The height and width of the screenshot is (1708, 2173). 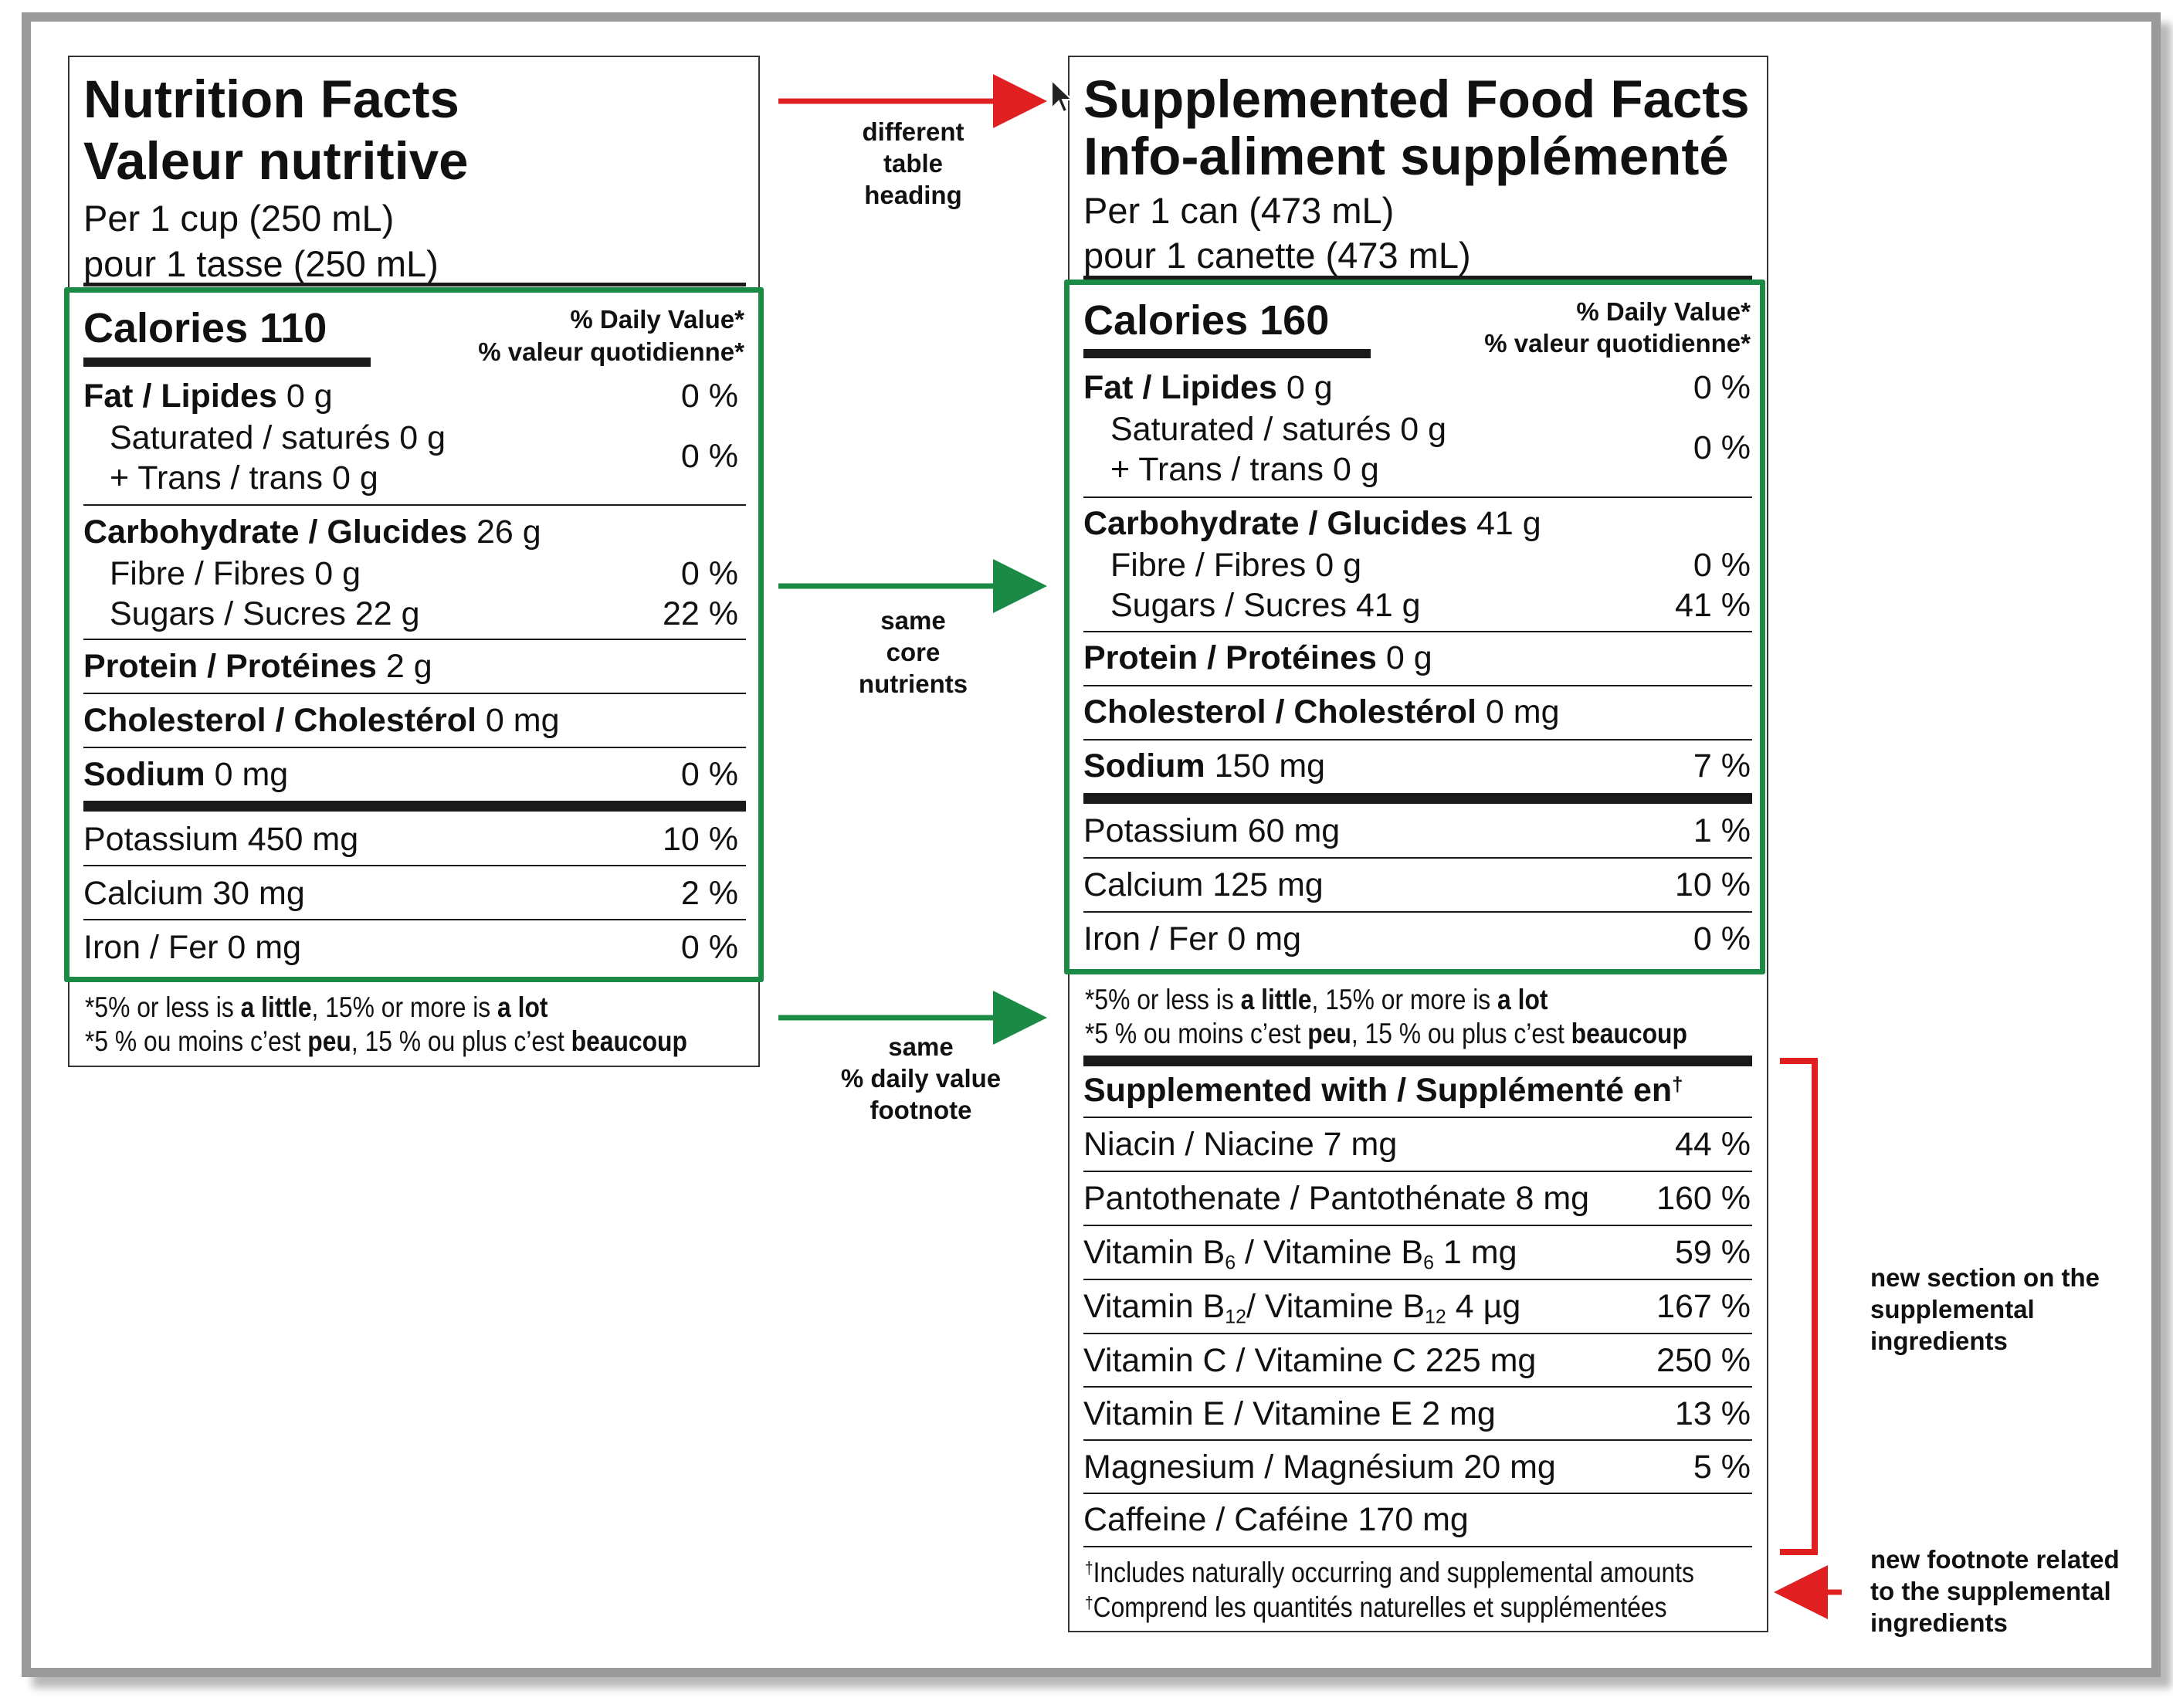 I want to click on core-nutrients-note: same core nutrients, so click(x=913, y=652).